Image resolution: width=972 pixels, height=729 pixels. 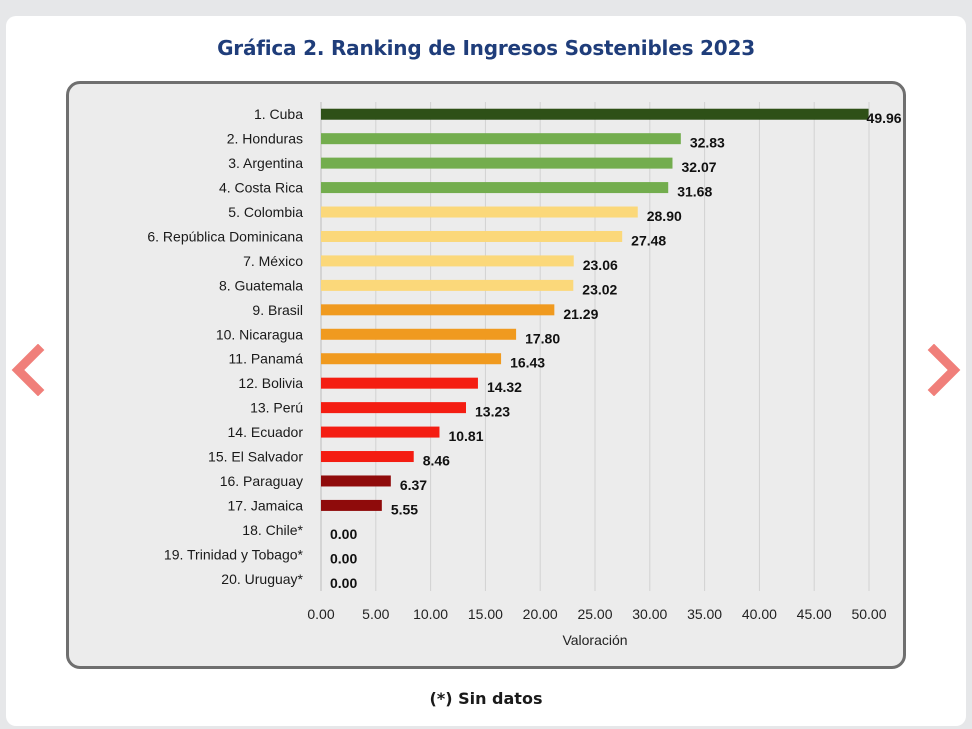 I want to click on category-label: 6. República Dominicana, so click(x=225, y=236).